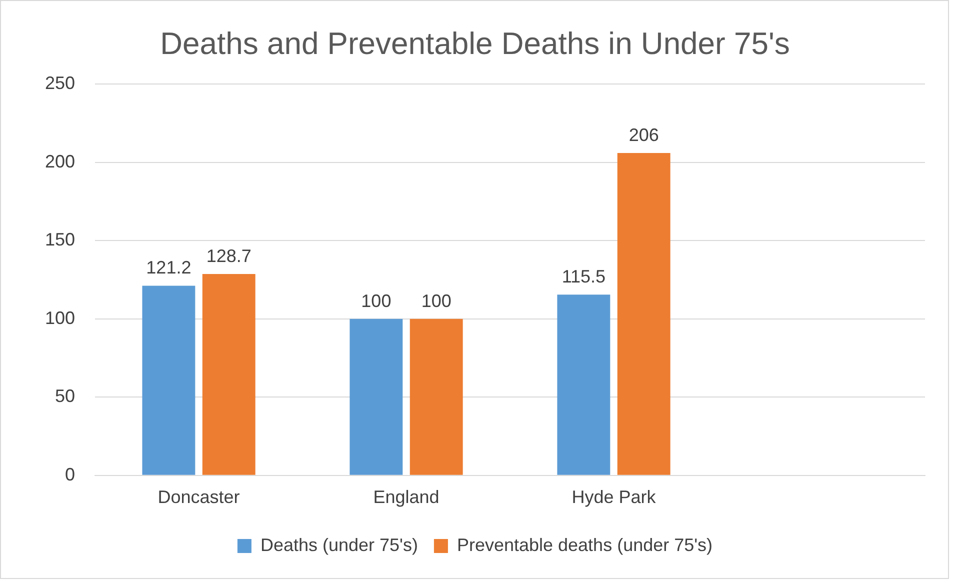 Image resolution: width=959 pixels, height=581 pixels. Describe the element at coordinates (60, 83) in the screenshot. I see `y-tick-label: 250` at that location.